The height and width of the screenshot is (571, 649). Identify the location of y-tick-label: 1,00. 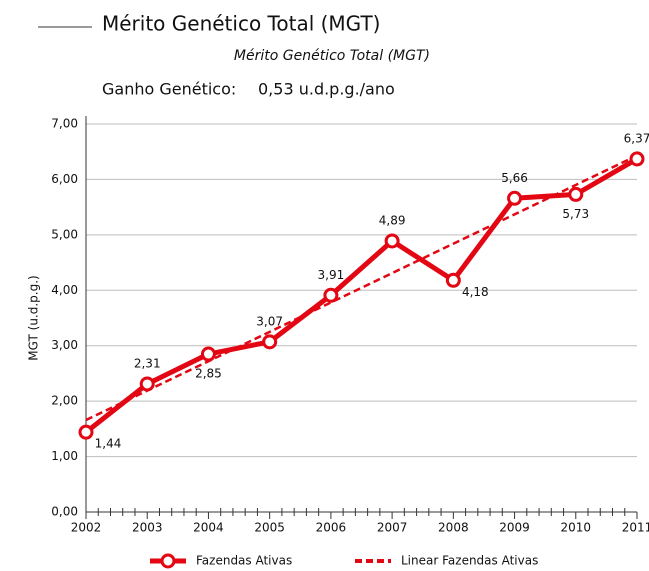
(64, 456).